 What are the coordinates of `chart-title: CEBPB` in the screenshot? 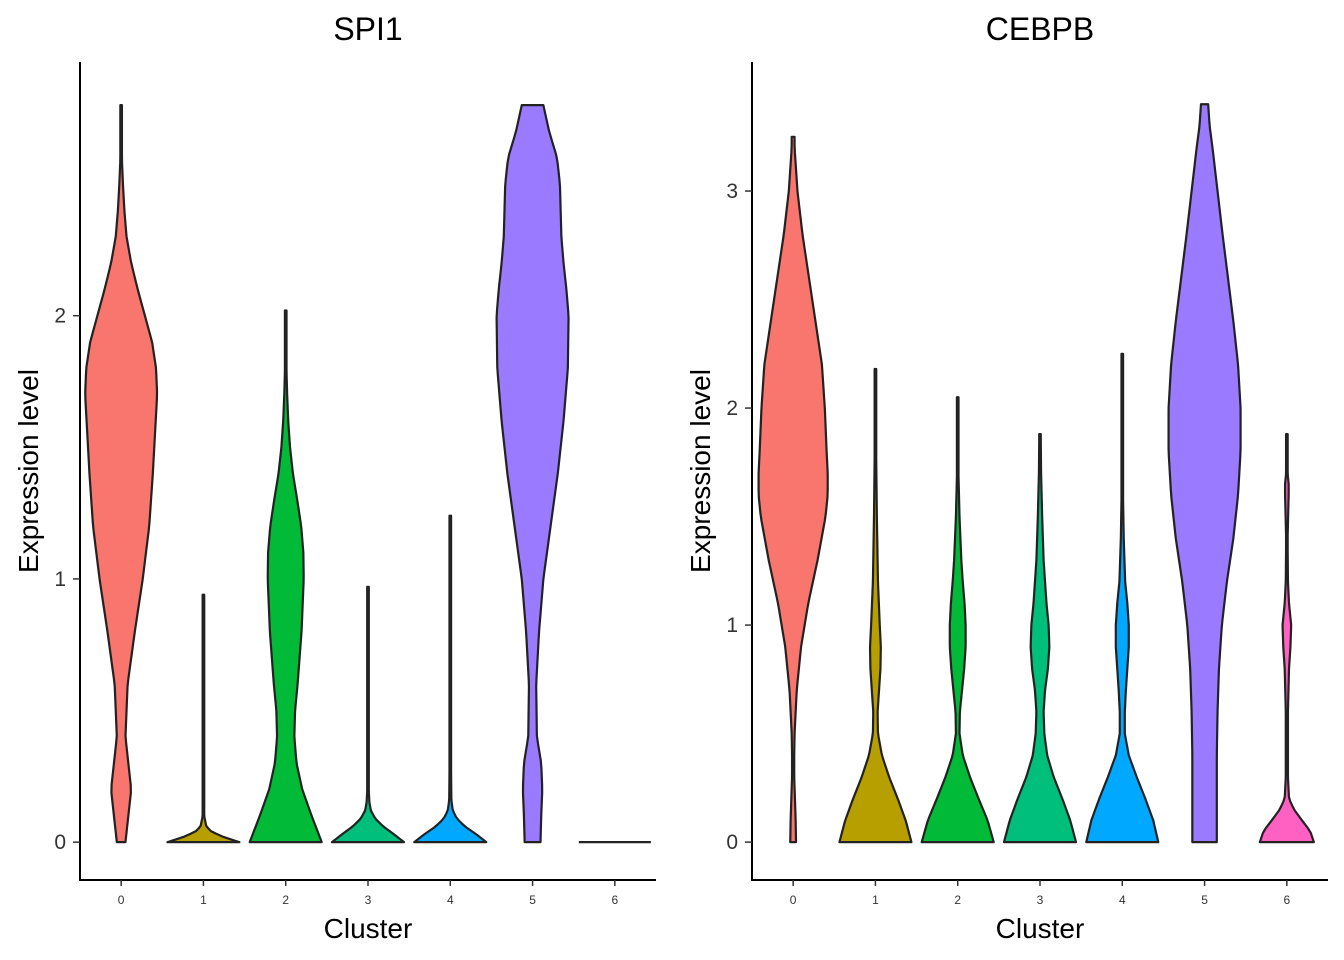 It's located at (1040, 29).